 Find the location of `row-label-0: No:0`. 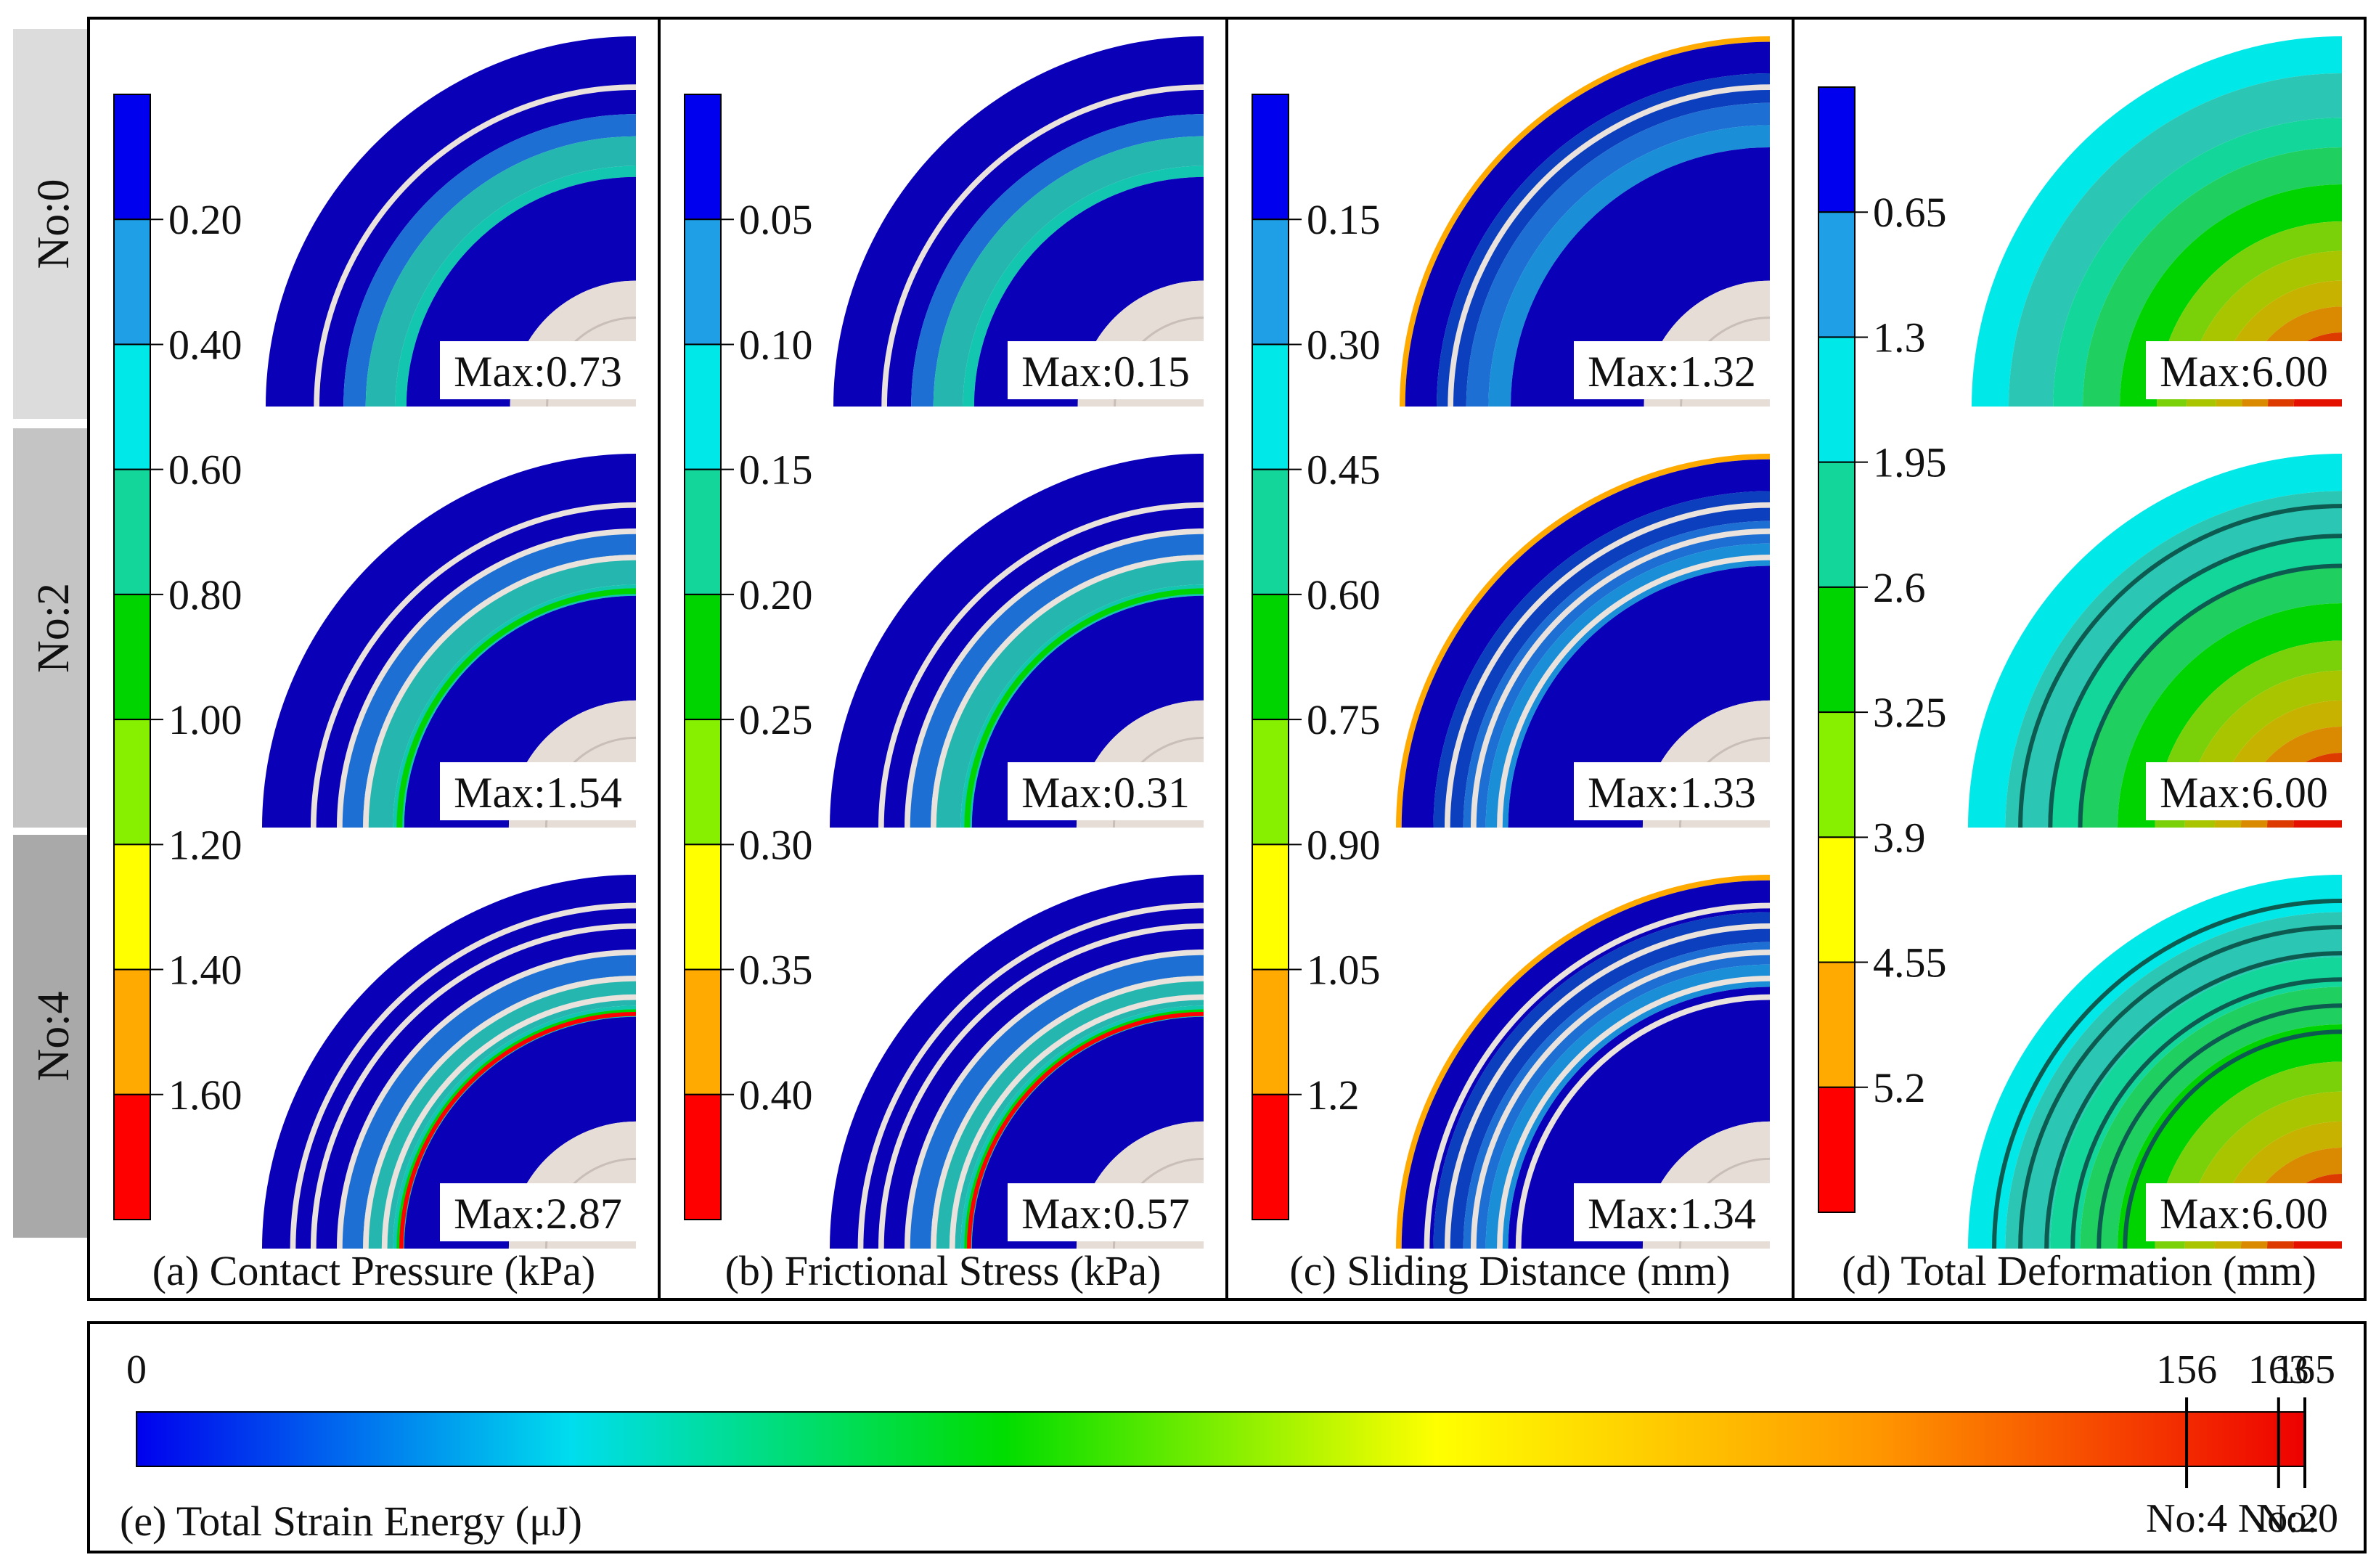

row-label-0: No:0 is located at coordinates (50, 224).